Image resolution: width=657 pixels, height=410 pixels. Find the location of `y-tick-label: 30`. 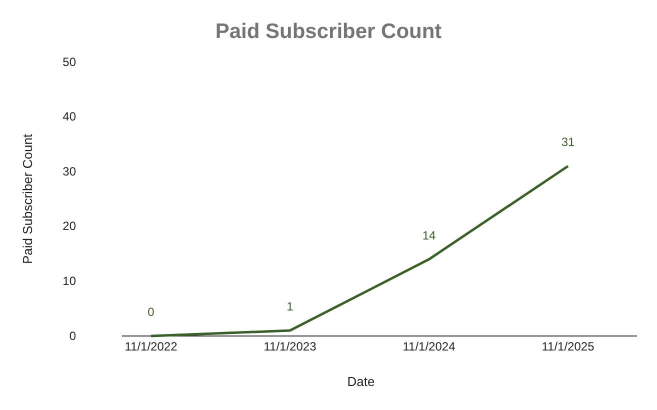

y-tick-label: 30 is located at coordinates (69, 171).